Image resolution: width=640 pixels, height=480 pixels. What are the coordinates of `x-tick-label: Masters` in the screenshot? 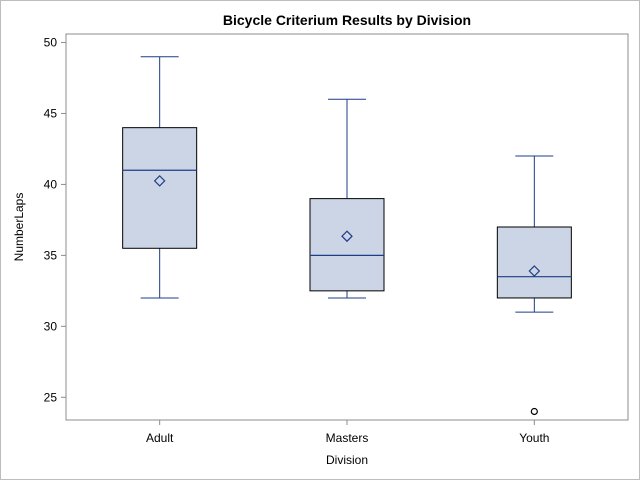 It's located at (347, 438).